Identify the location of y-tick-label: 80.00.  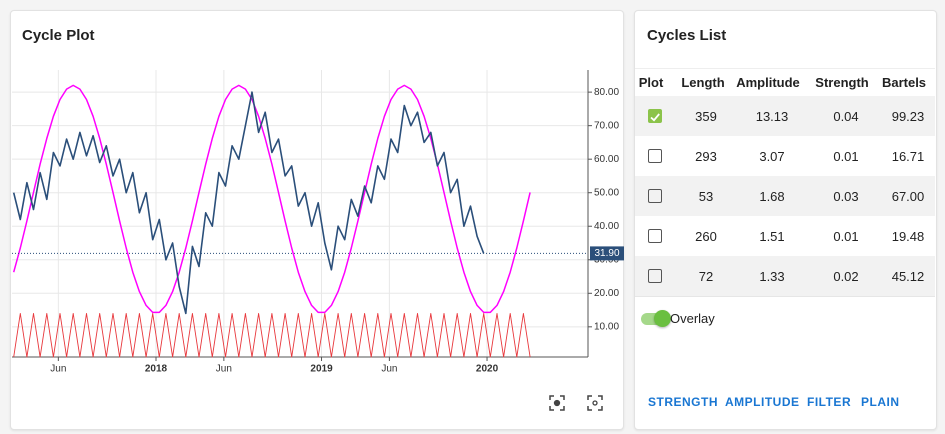
(606, 92).